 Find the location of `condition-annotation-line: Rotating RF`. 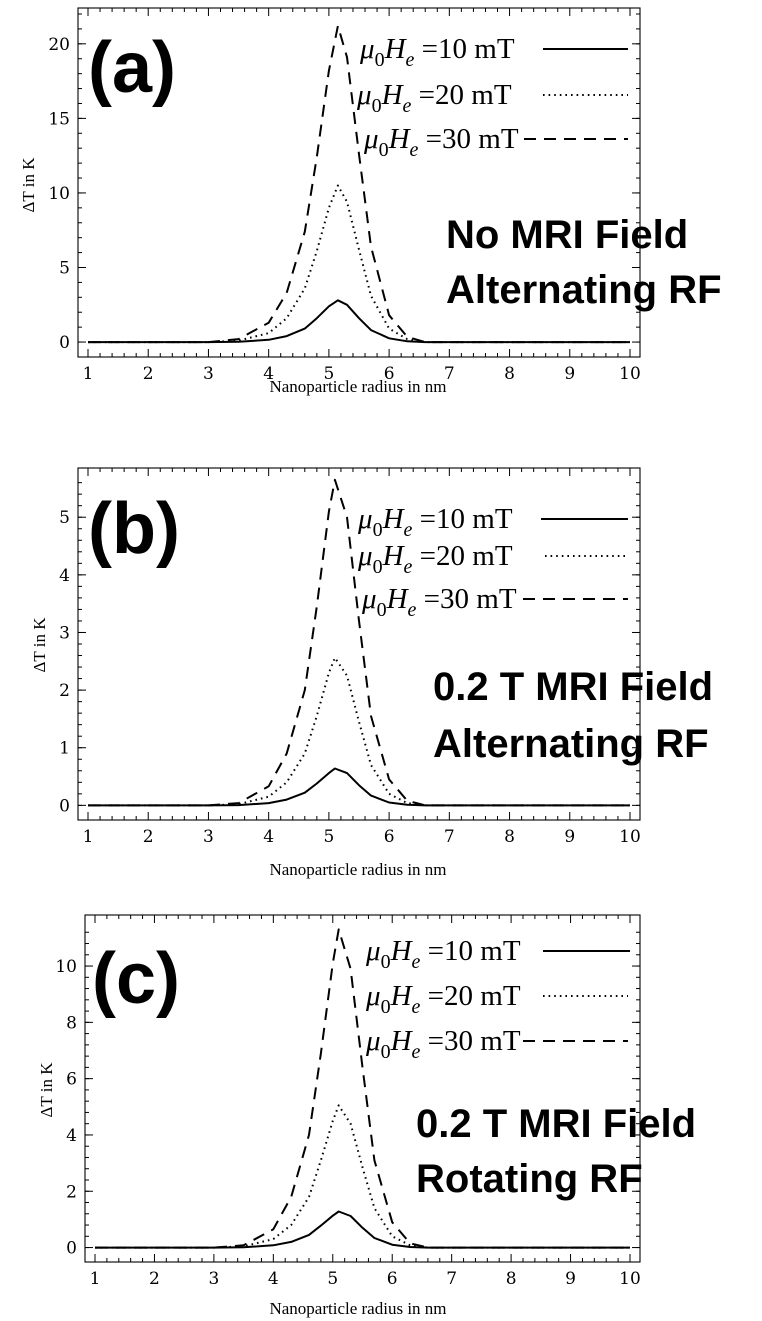

condition-annotation-line: Rotating RF is located at coordinates (529, 1179).